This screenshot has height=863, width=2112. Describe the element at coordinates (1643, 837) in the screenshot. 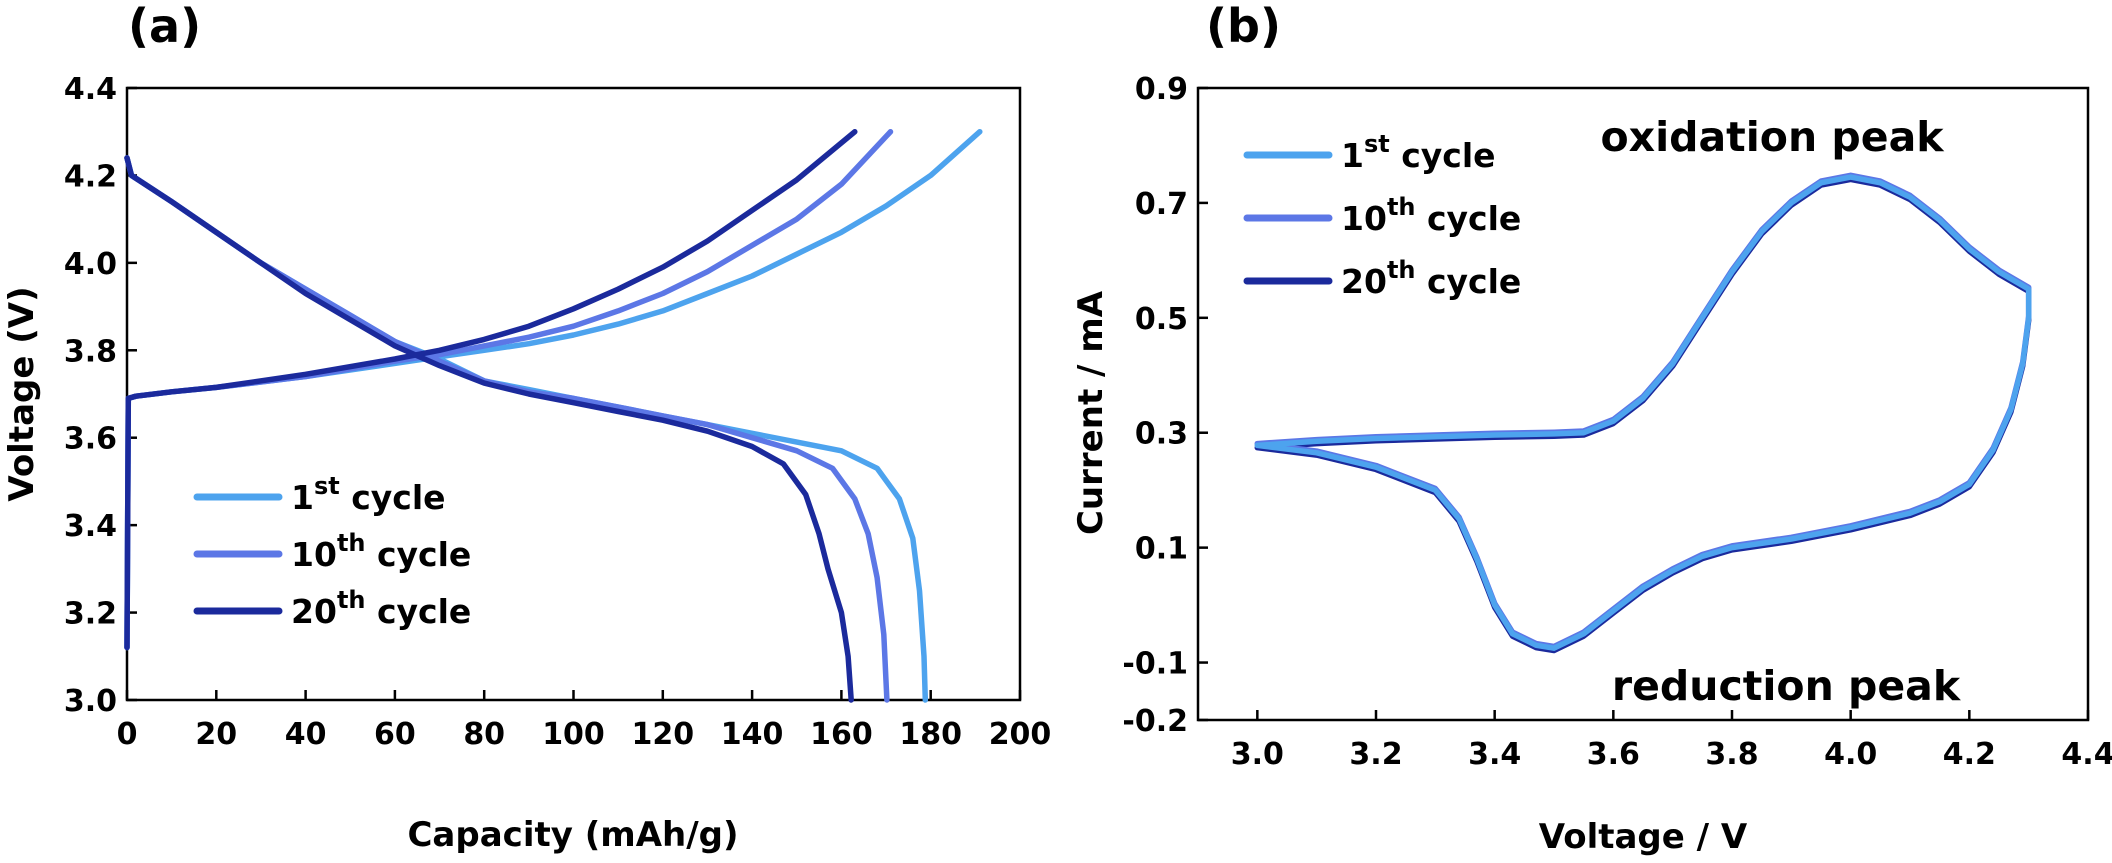

I see `panel-b-x-axis-title: Voltage / V` at that location.